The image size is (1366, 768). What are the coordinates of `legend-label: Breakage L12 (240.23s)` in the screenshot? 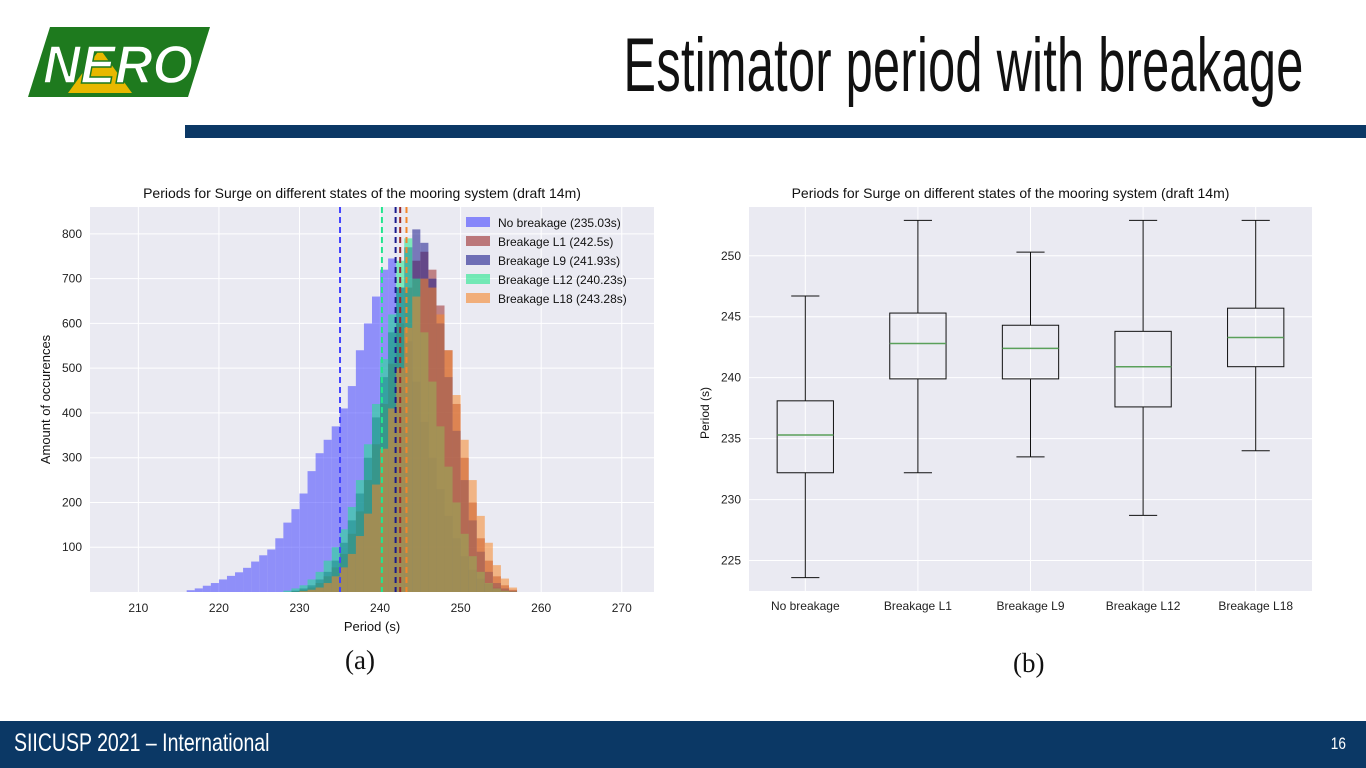 It's located at (562, 280).